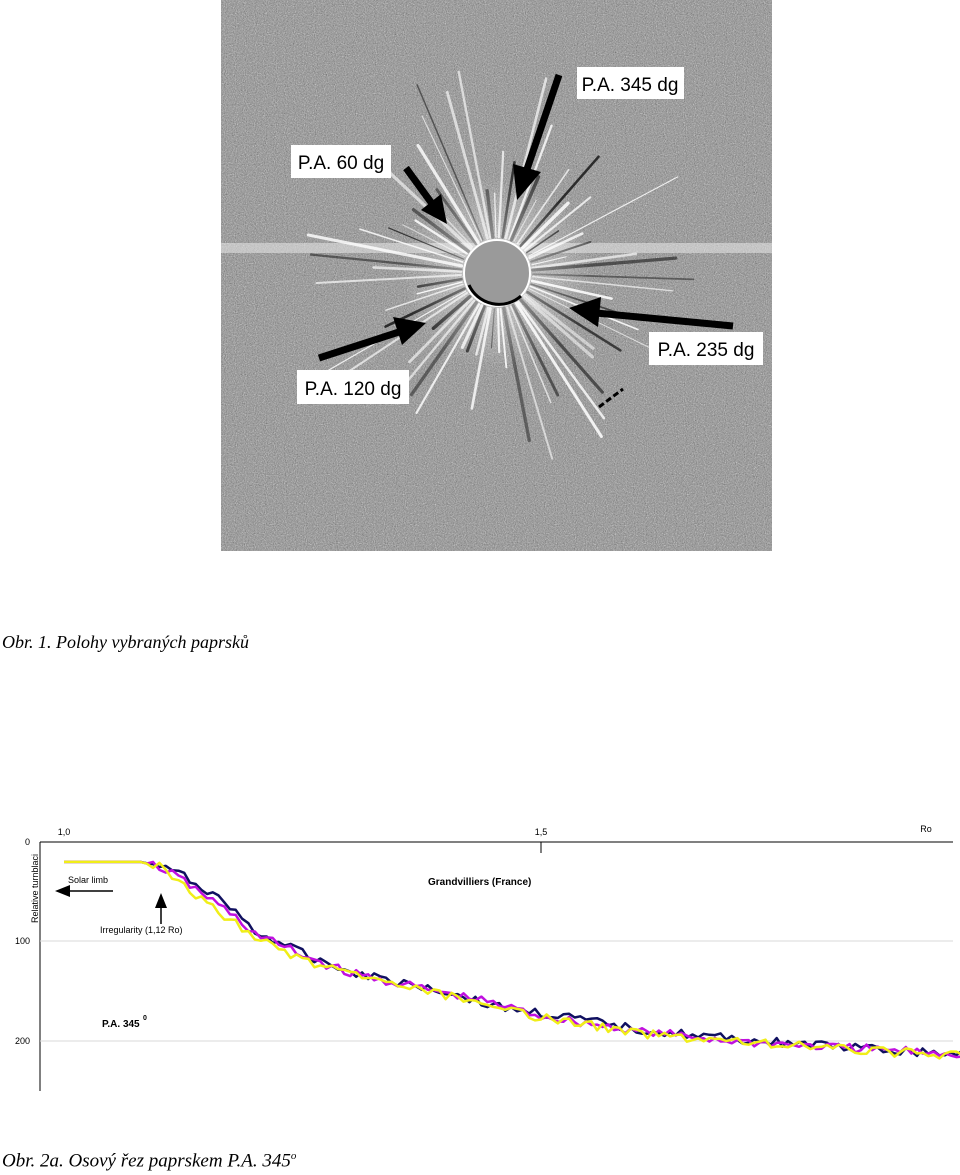 The height and width of the screenshot is (1175, 960). I want to click on figure2-caption: Obr. 2a. Osový řez paprskem P.A. 345o, so click(149, 1161).